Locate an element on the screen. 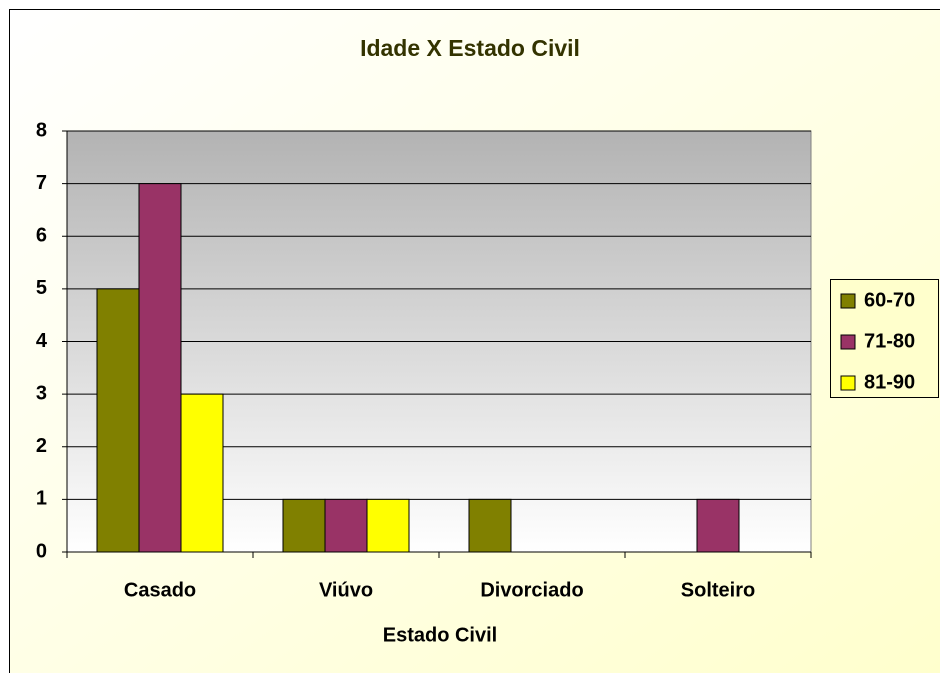 This screenshot has width=940, height=673. y-tick-label: 0 is located at coordinates (41, 551).